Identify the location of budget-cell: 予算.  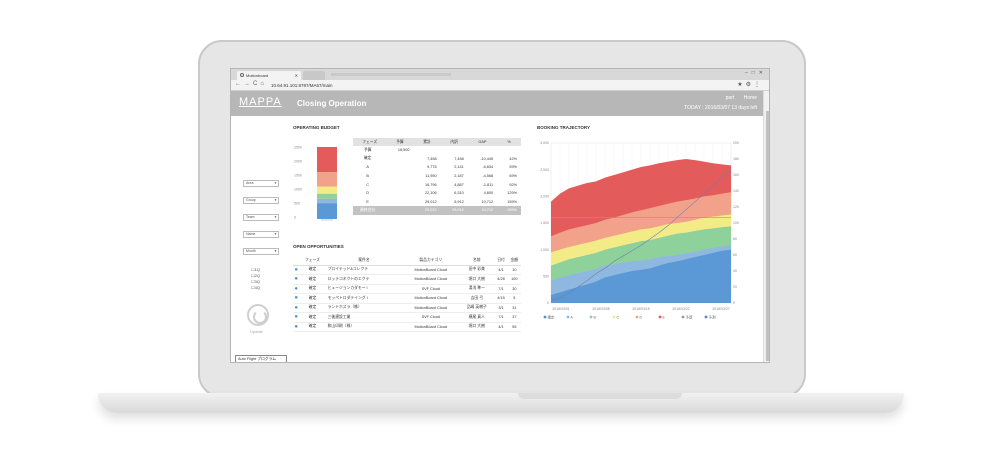
(367, 149).